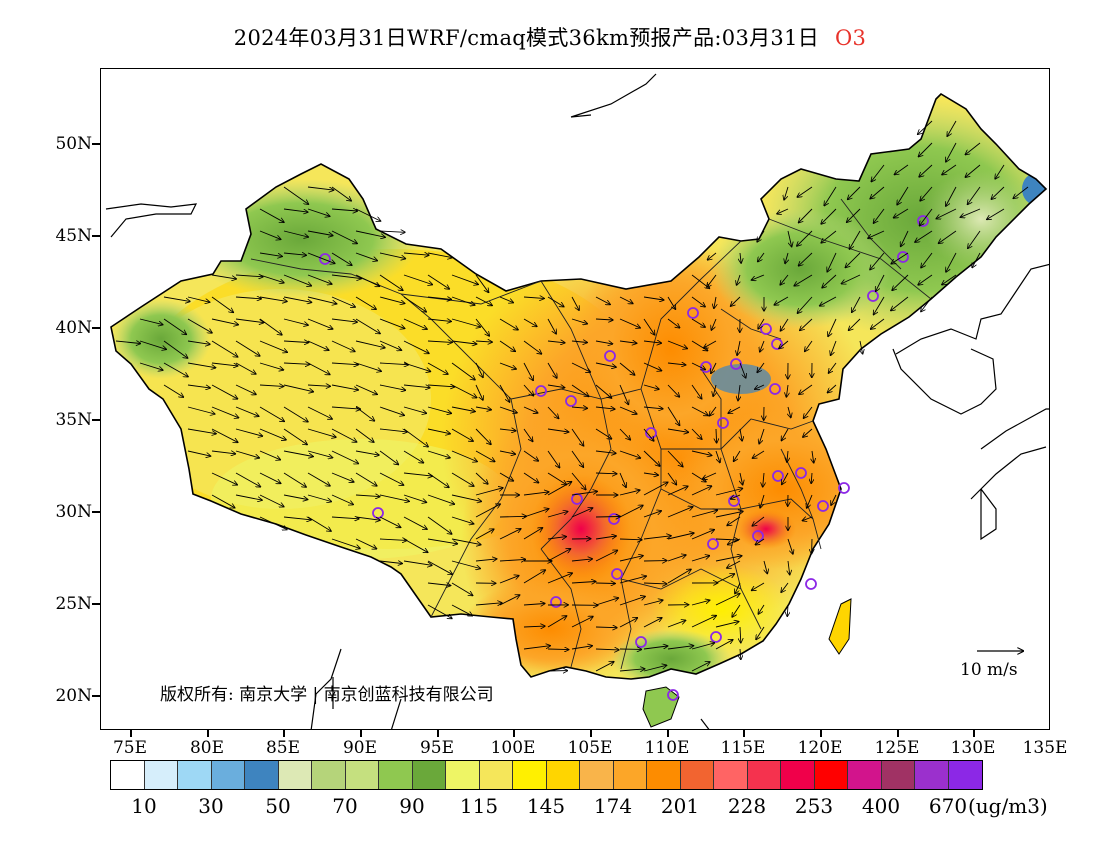 The image size is (1100, 850). Describe the element at coordinates (546, 775) in the screenshot. I see `color-legend` at that location.